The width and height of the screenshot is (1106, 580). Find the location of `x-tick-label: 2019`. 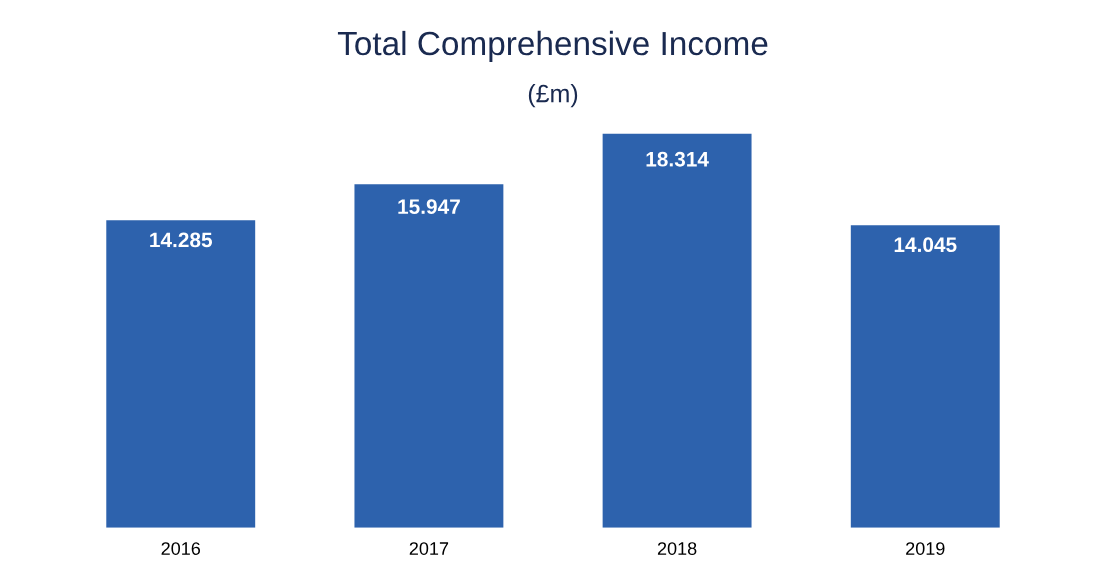

x-tick-label: 2019 is located at coordinates (925, 548).